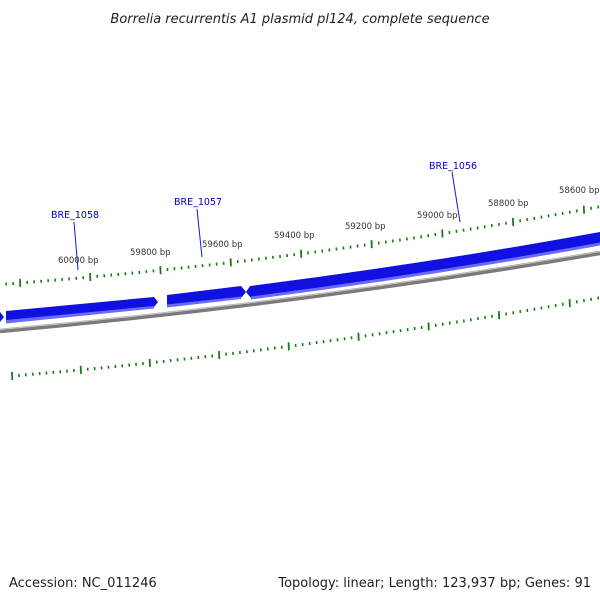  I want to click on gene-label-text: BRE_1058, so click(75, 215).